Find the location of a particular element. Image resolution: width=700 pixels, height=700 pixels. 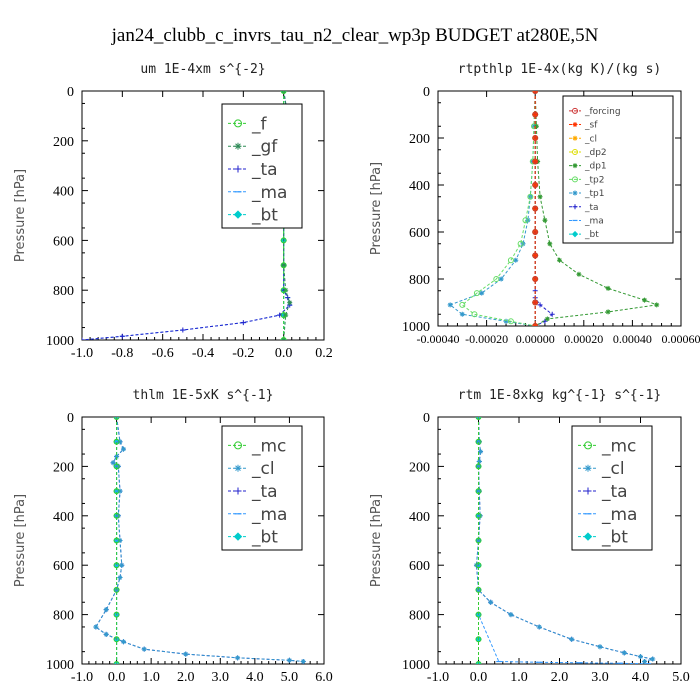

legend-label: _cl is located at coordinates (590, 139).